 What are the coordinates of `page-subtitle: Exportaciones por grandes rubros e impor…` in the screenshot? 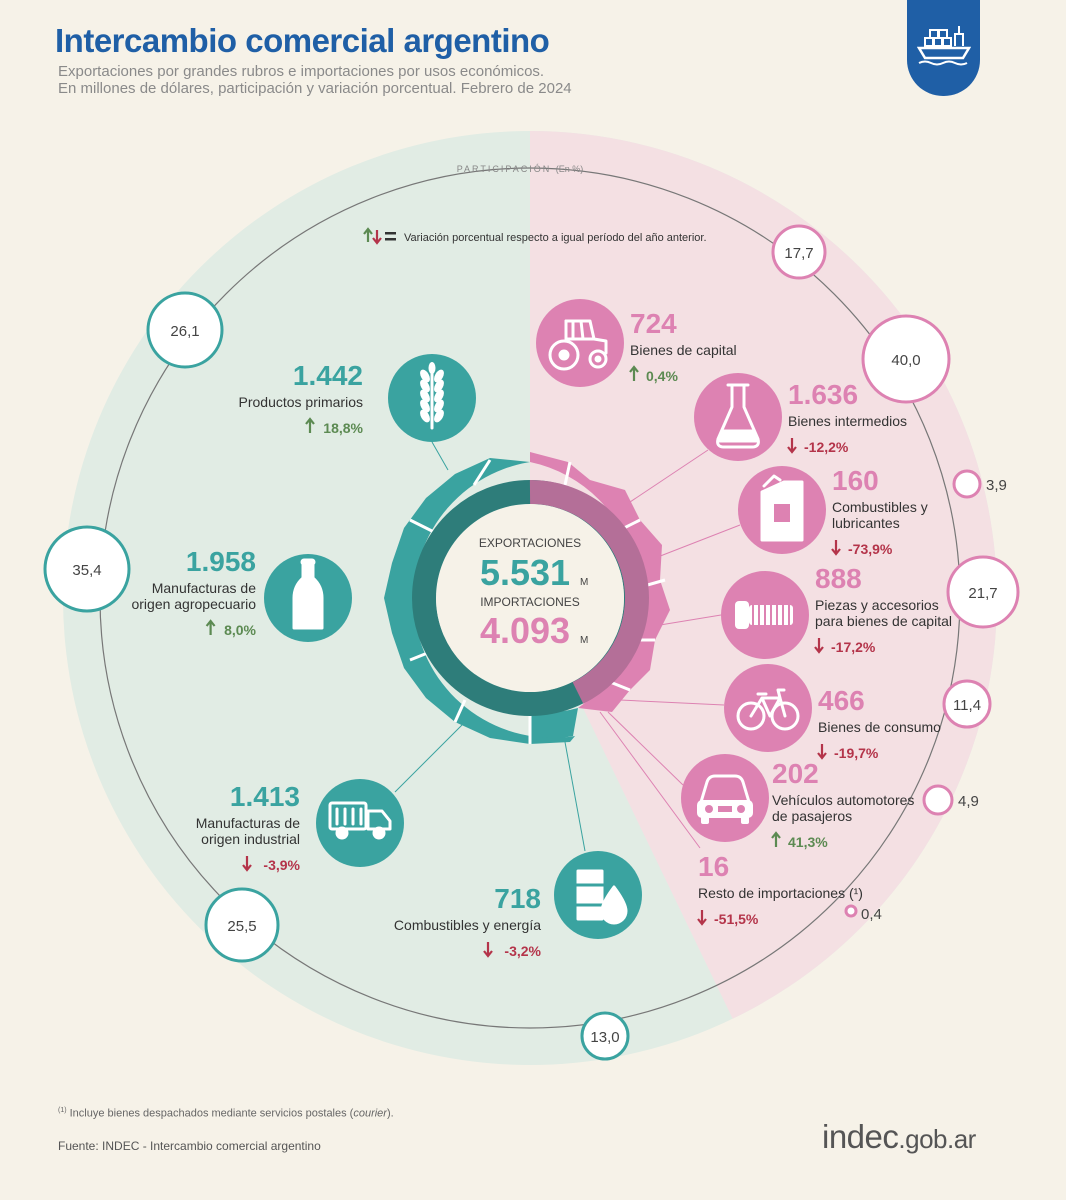 It's located at (315, 80).